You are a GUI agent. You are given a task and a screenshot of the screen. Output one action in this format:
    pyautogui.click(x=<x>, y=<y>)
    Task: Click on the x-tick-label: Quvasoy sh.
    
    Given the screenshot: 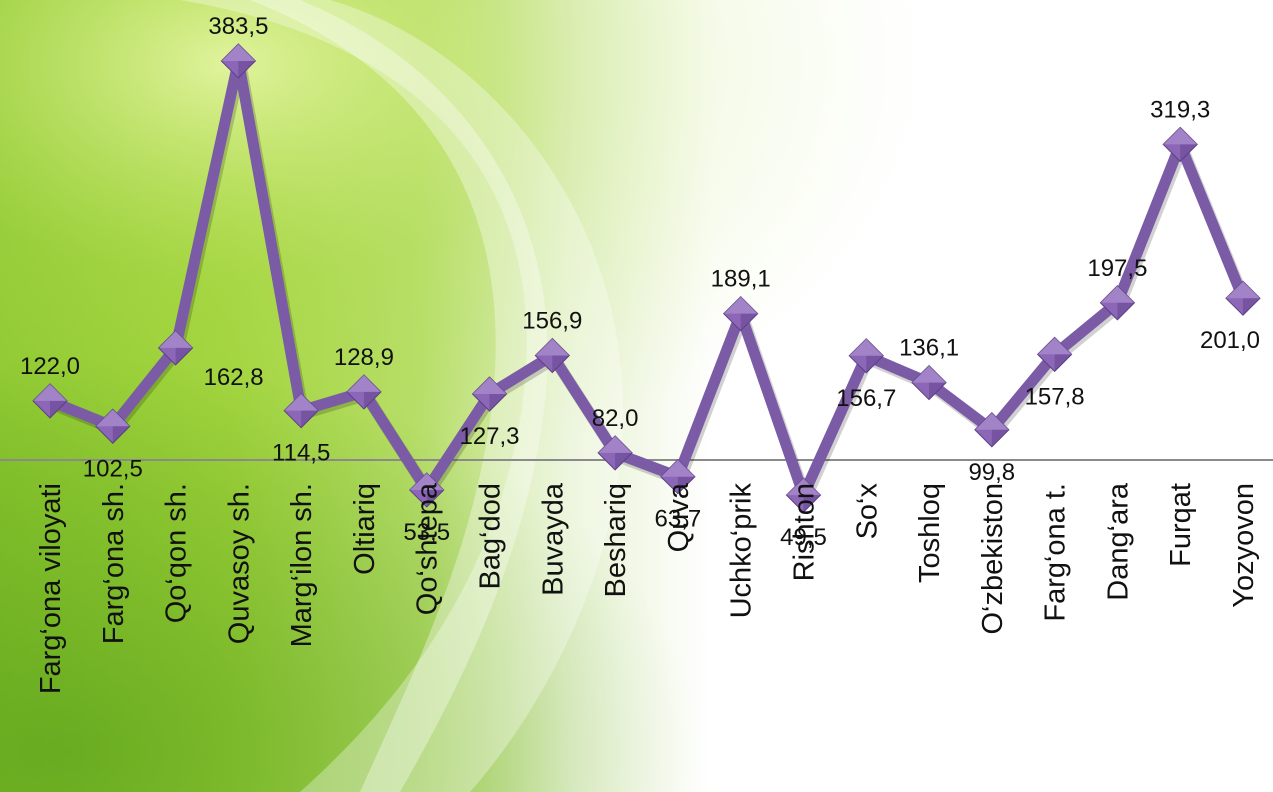 What is the action you would take?
    pyautogui.click(x=239, y=563)
    